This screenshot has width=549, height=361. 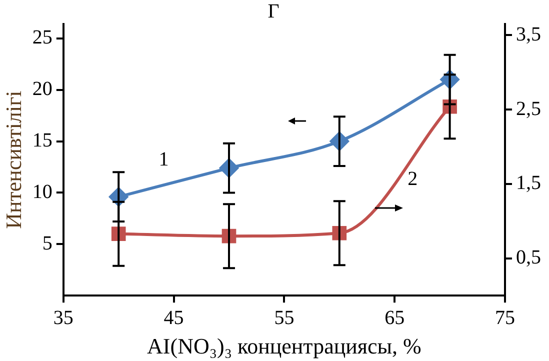 I want to click on series-label: 1, so click(x=163, y=159).